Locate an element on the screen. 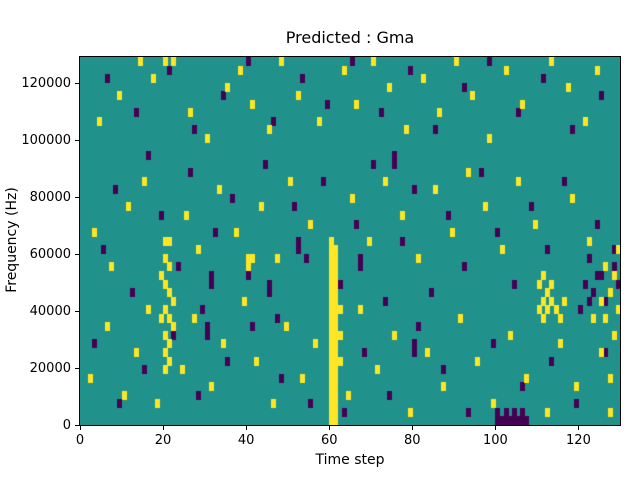 The height and width of the screenshot is (480, 640). y-tick-label: 20000 is located at coordinates (50, 368).